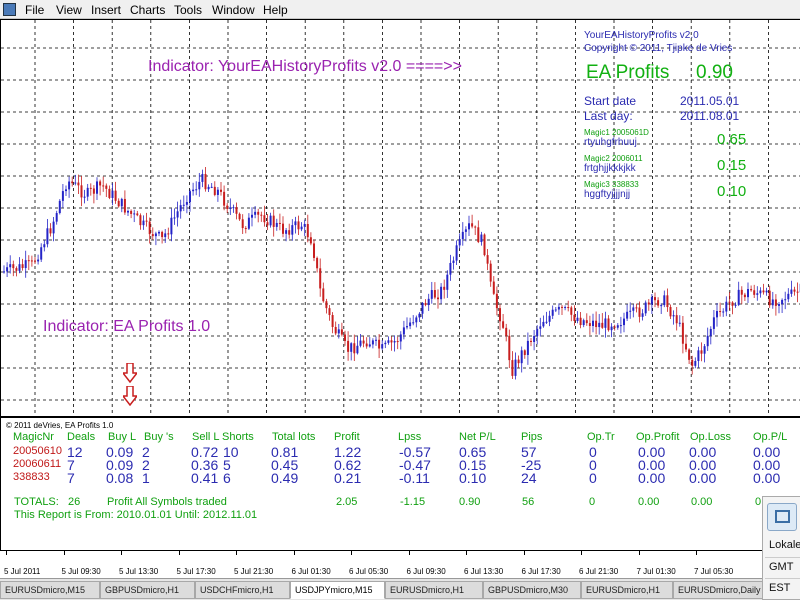  What do you see at coordinates (206, 437) in the screenshot?
I see `report-header-cell: Sell L` at bounding box center [206, 437].